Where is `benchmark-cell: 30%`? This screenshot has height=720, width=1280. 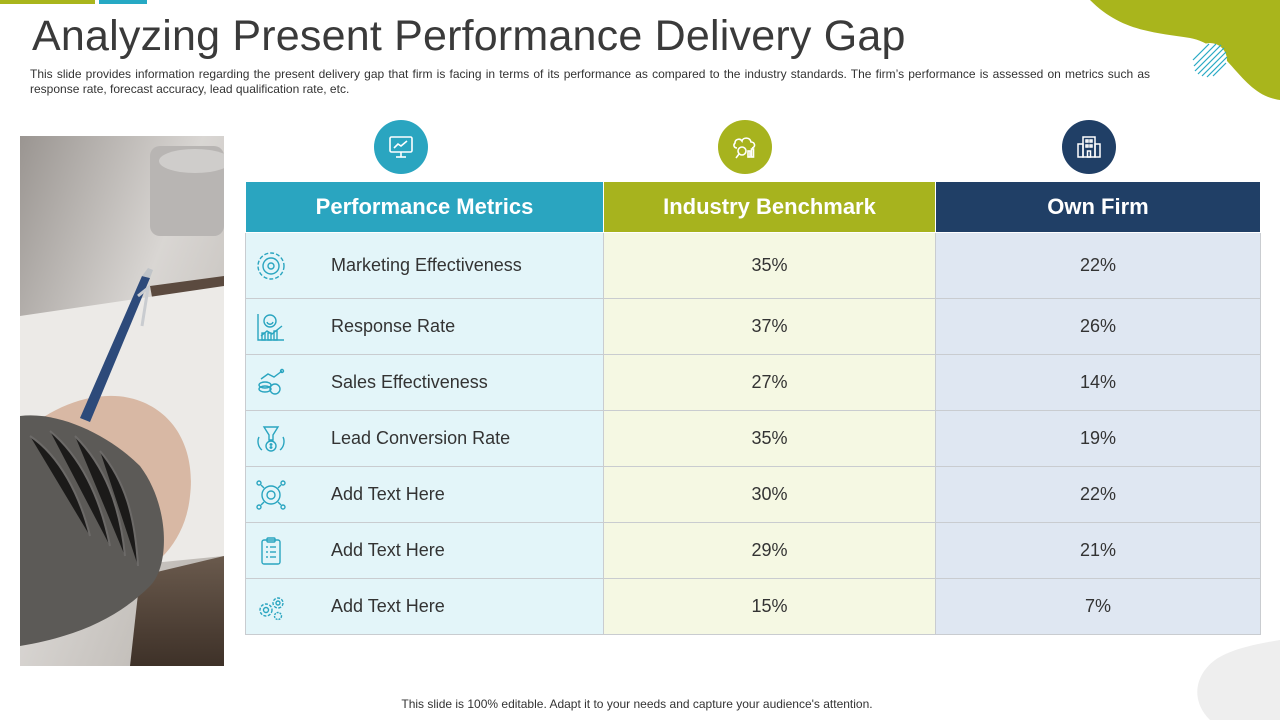 benchmark-cell: 30% is located at coordinates (769, 494).